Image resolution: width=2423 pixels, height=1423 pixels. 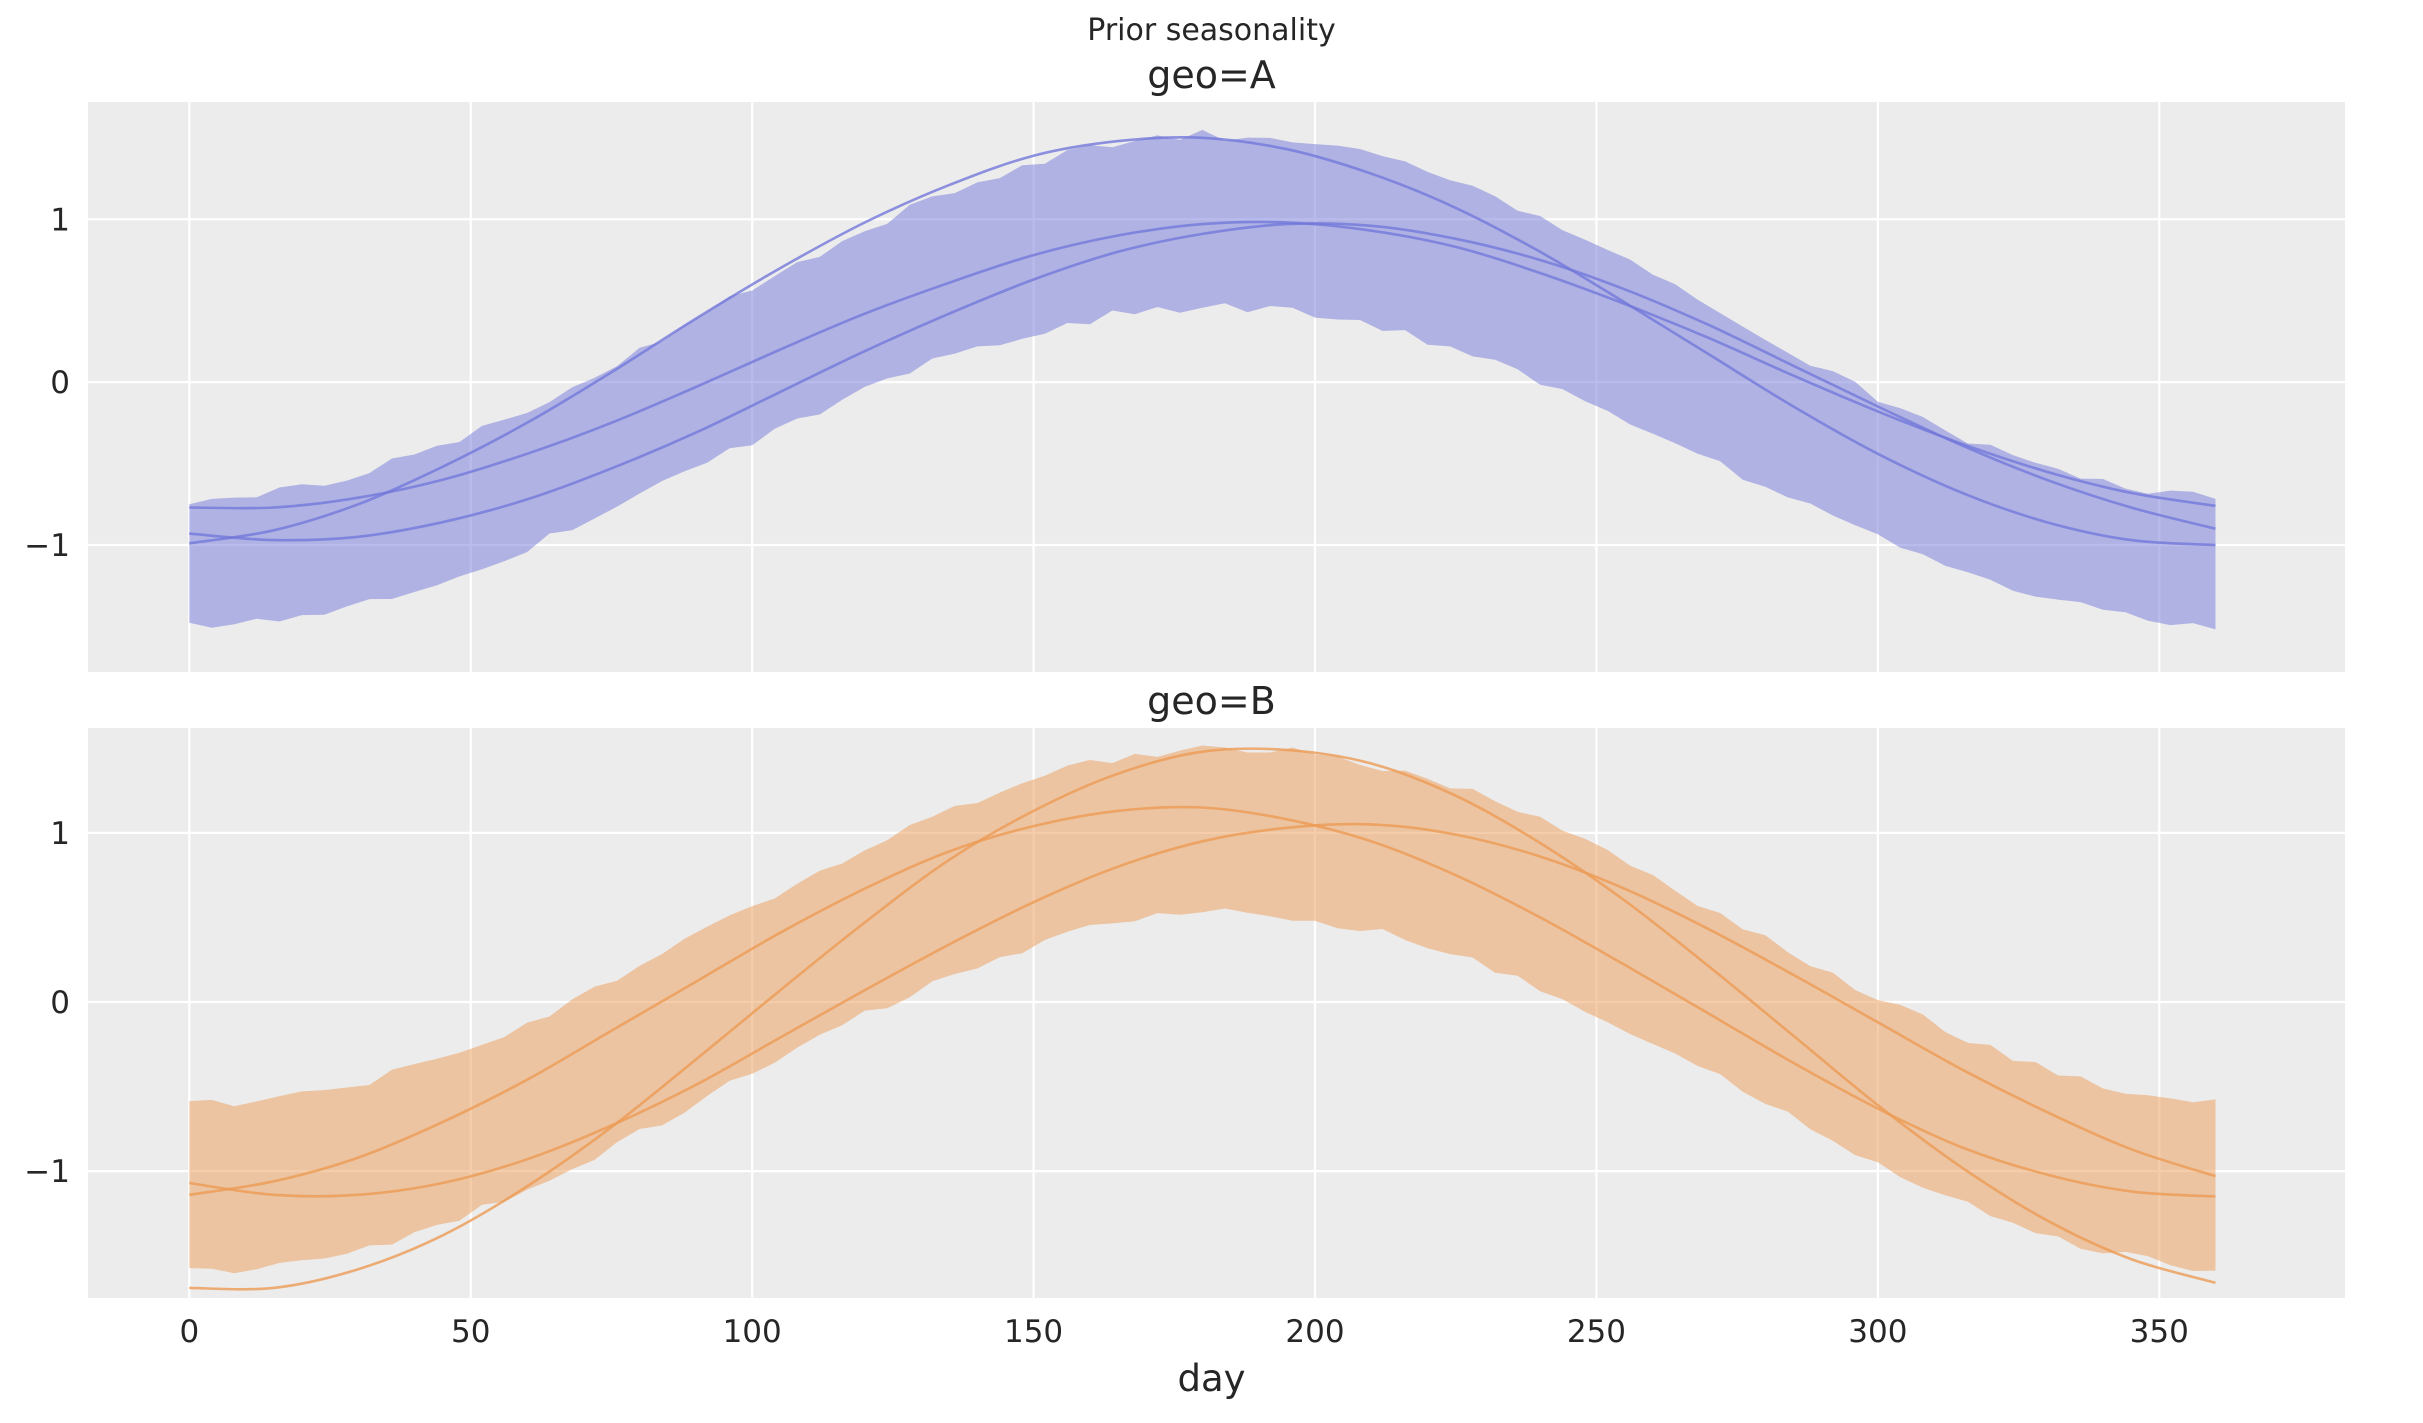 What do you see at coordinates (1211, 75) in the screenshot?
I see `subplot-geo-a-title: geo=A` at bounding box center [1211, 75].